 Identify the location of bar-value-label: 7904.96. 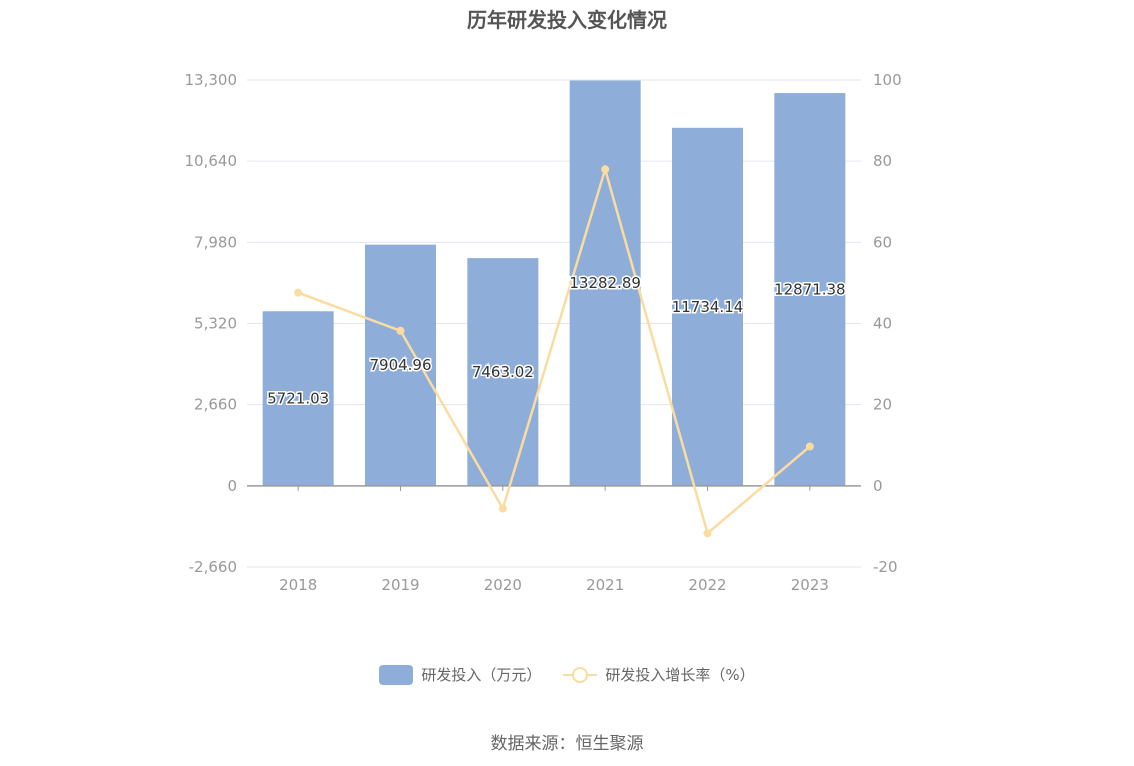
(400, 365).